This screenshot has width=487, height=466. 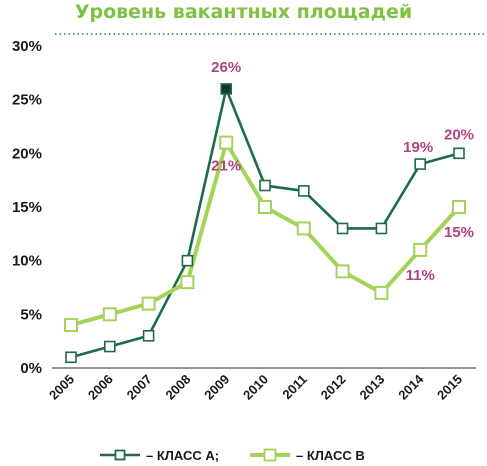 What do you see at coordinates (420, 275) in the screenshot?
I see `data-label: 11%` at bounding box center [420, 275].